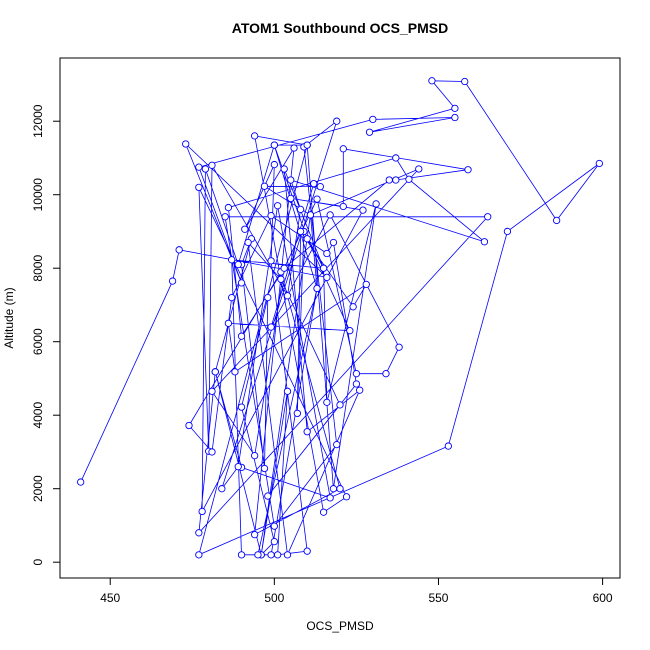 Image resolution: width=650 pixels, height=650 pixels. Describe the element at coordinates (38, 121) in the screenshot. I see `y-tick-label: 12000` at that location.